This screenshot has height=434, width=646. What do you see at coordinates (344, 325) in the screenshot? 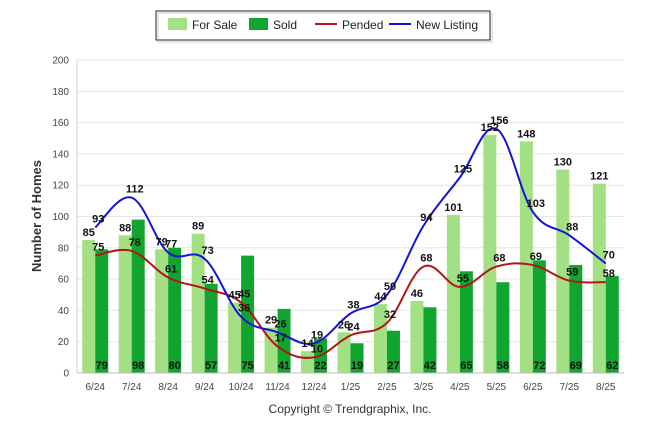
I see `label-for-sale: 26` at bounding box center [344, 325].